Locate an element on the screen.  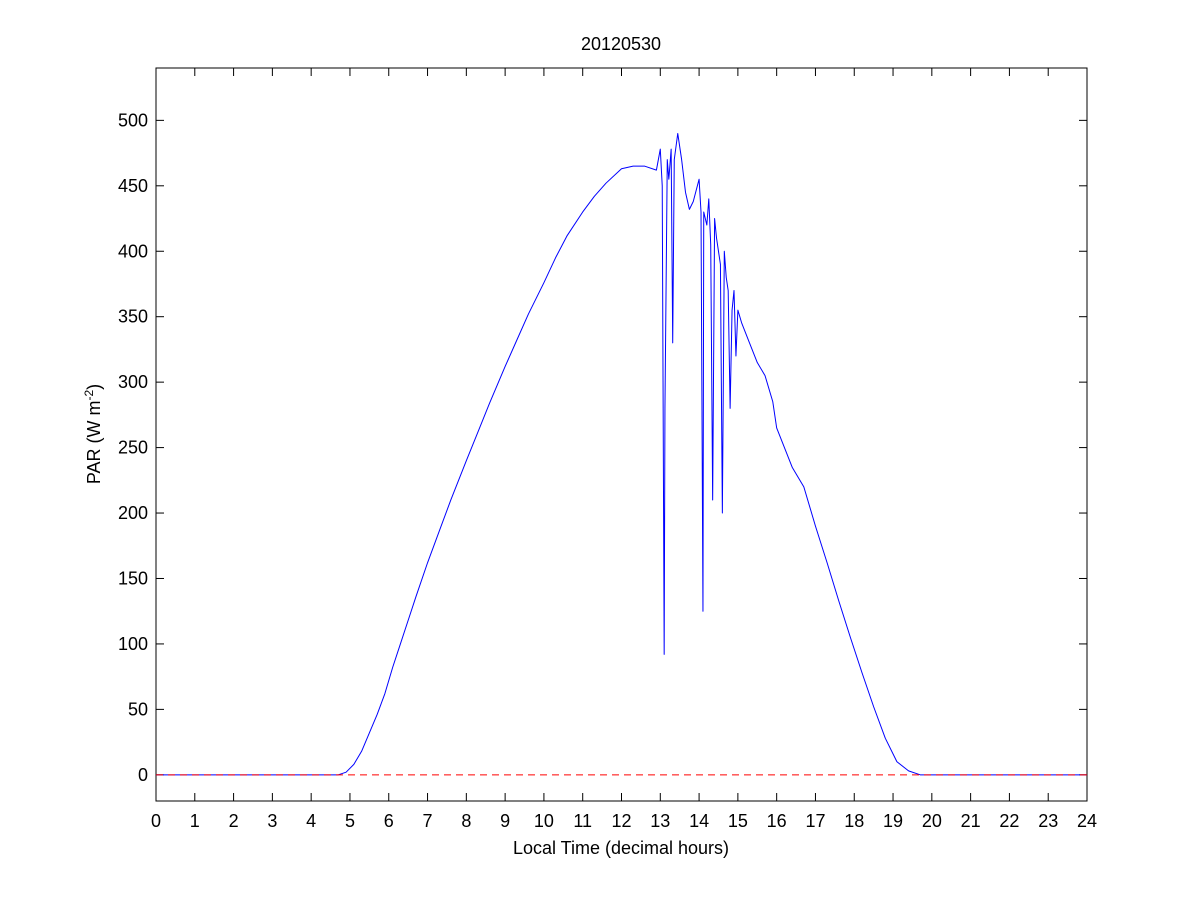
x-tick-label: 12 is located at coordinates (621, 821).